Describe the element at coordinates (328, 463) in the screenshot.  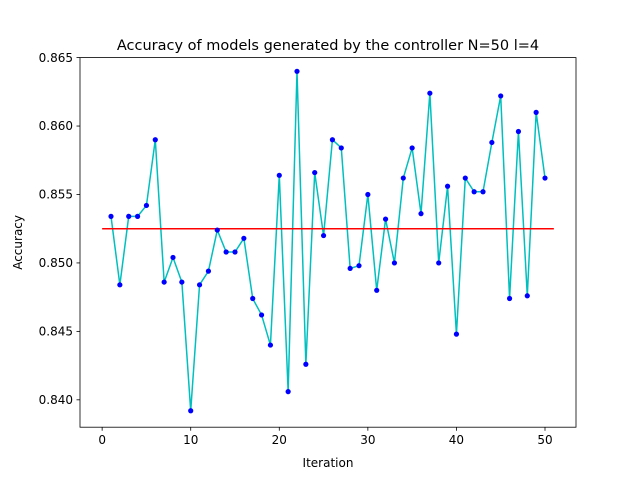
I see `x-axis-label: Iteration` at that location.